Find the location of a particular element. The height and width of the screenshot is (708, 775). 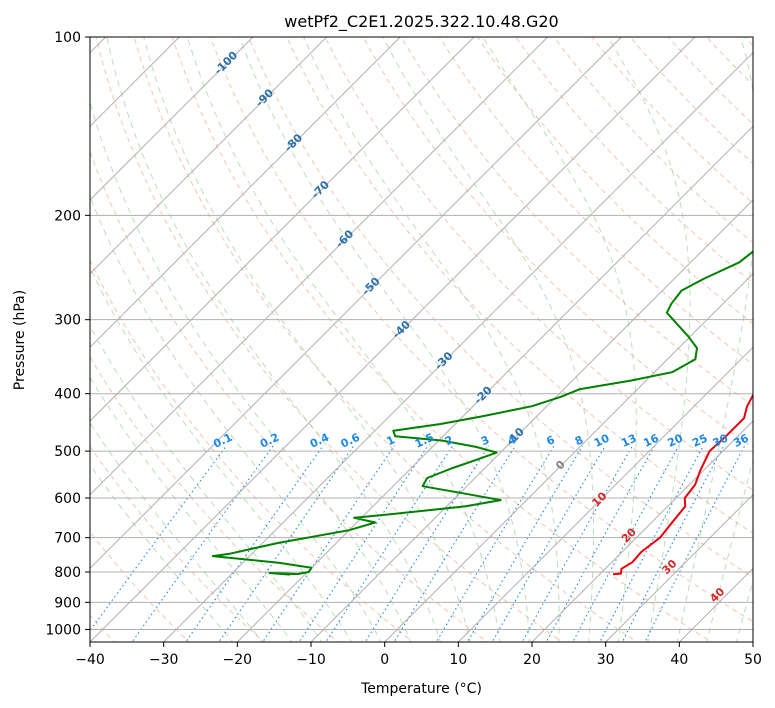

y-tick-label: 500 is located at coordinates (67, 452).